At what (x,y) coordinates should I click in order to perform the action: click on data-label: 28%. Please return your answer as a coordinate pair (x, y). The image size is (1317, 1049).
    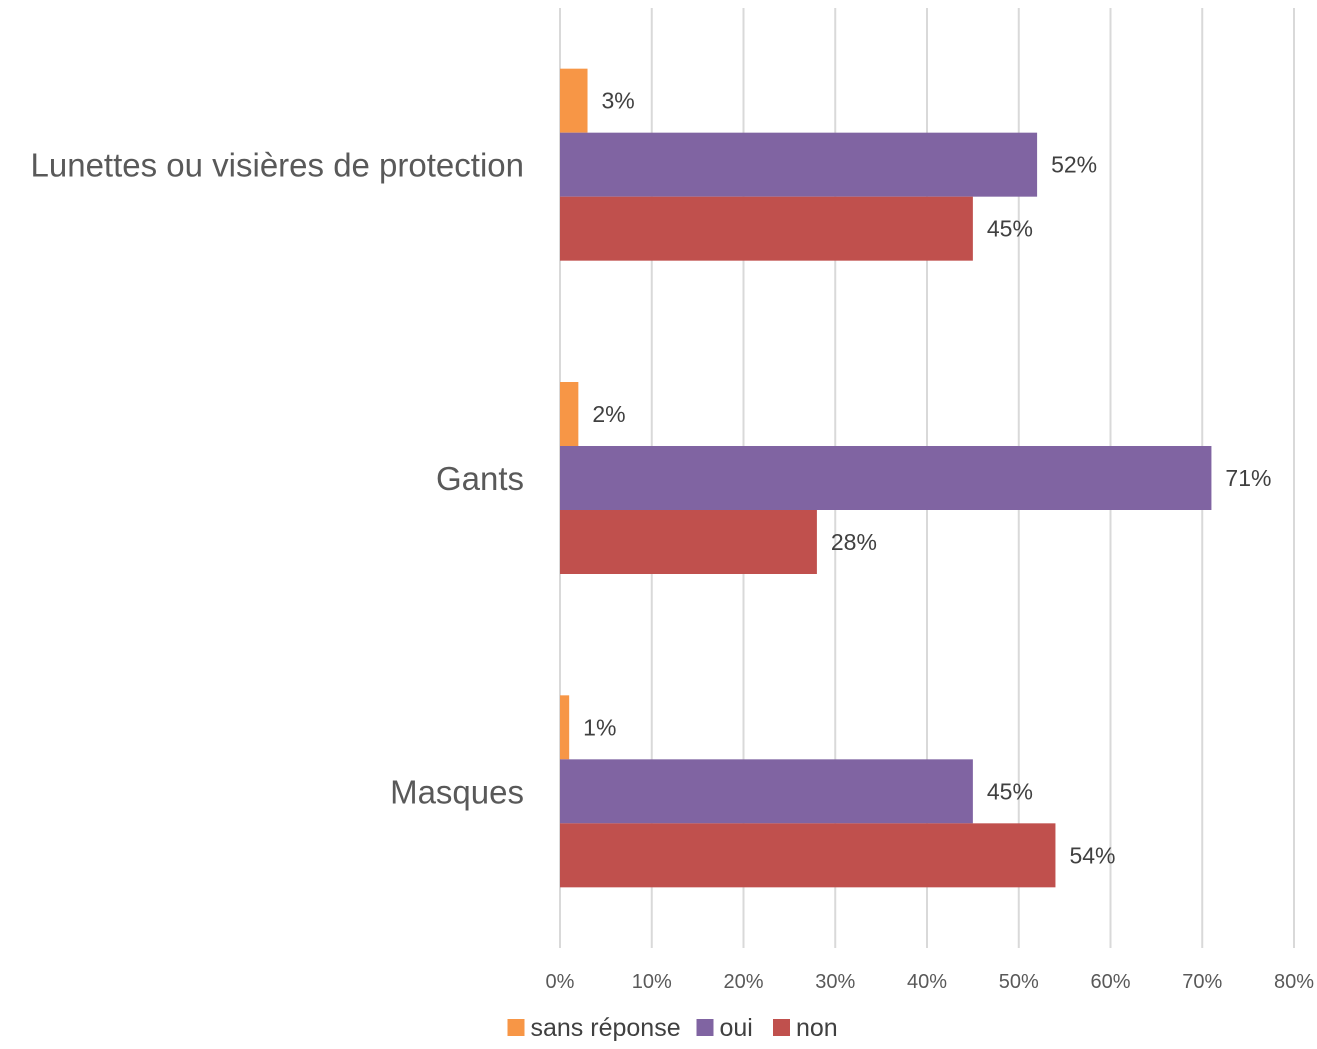
    Looking at the image, I should click on (854, 542).